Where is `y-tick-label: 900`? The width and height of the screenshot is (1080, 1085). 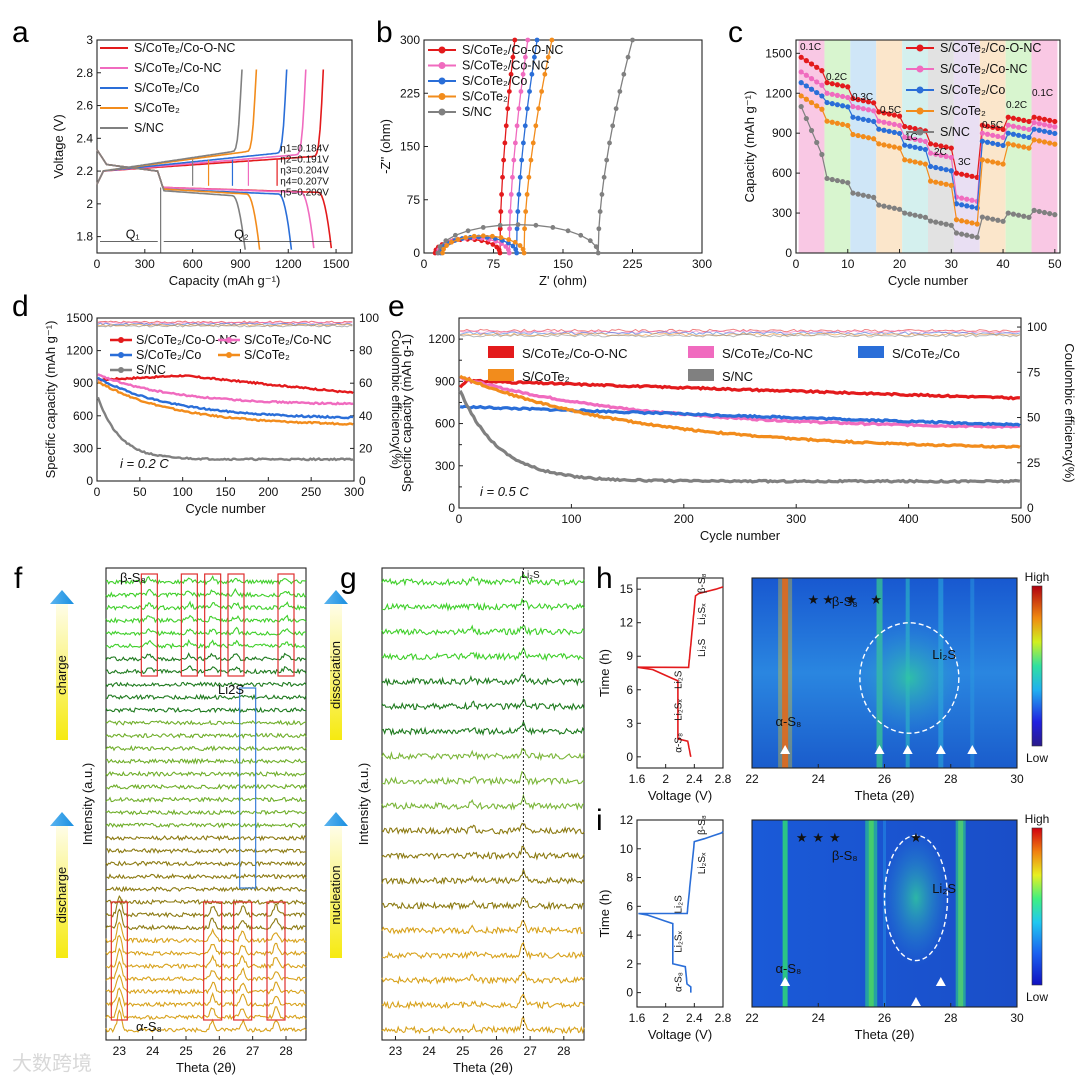
y-tick-label: 900 is located at coordinates (782, 133).